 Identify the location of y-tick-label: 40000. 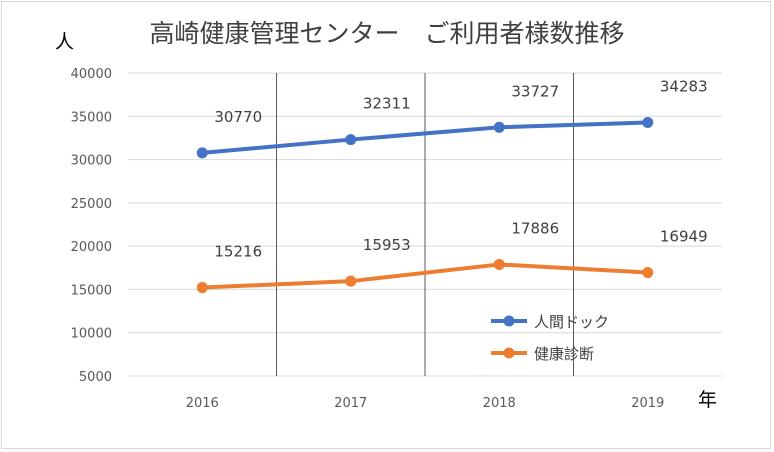
(91, 74).